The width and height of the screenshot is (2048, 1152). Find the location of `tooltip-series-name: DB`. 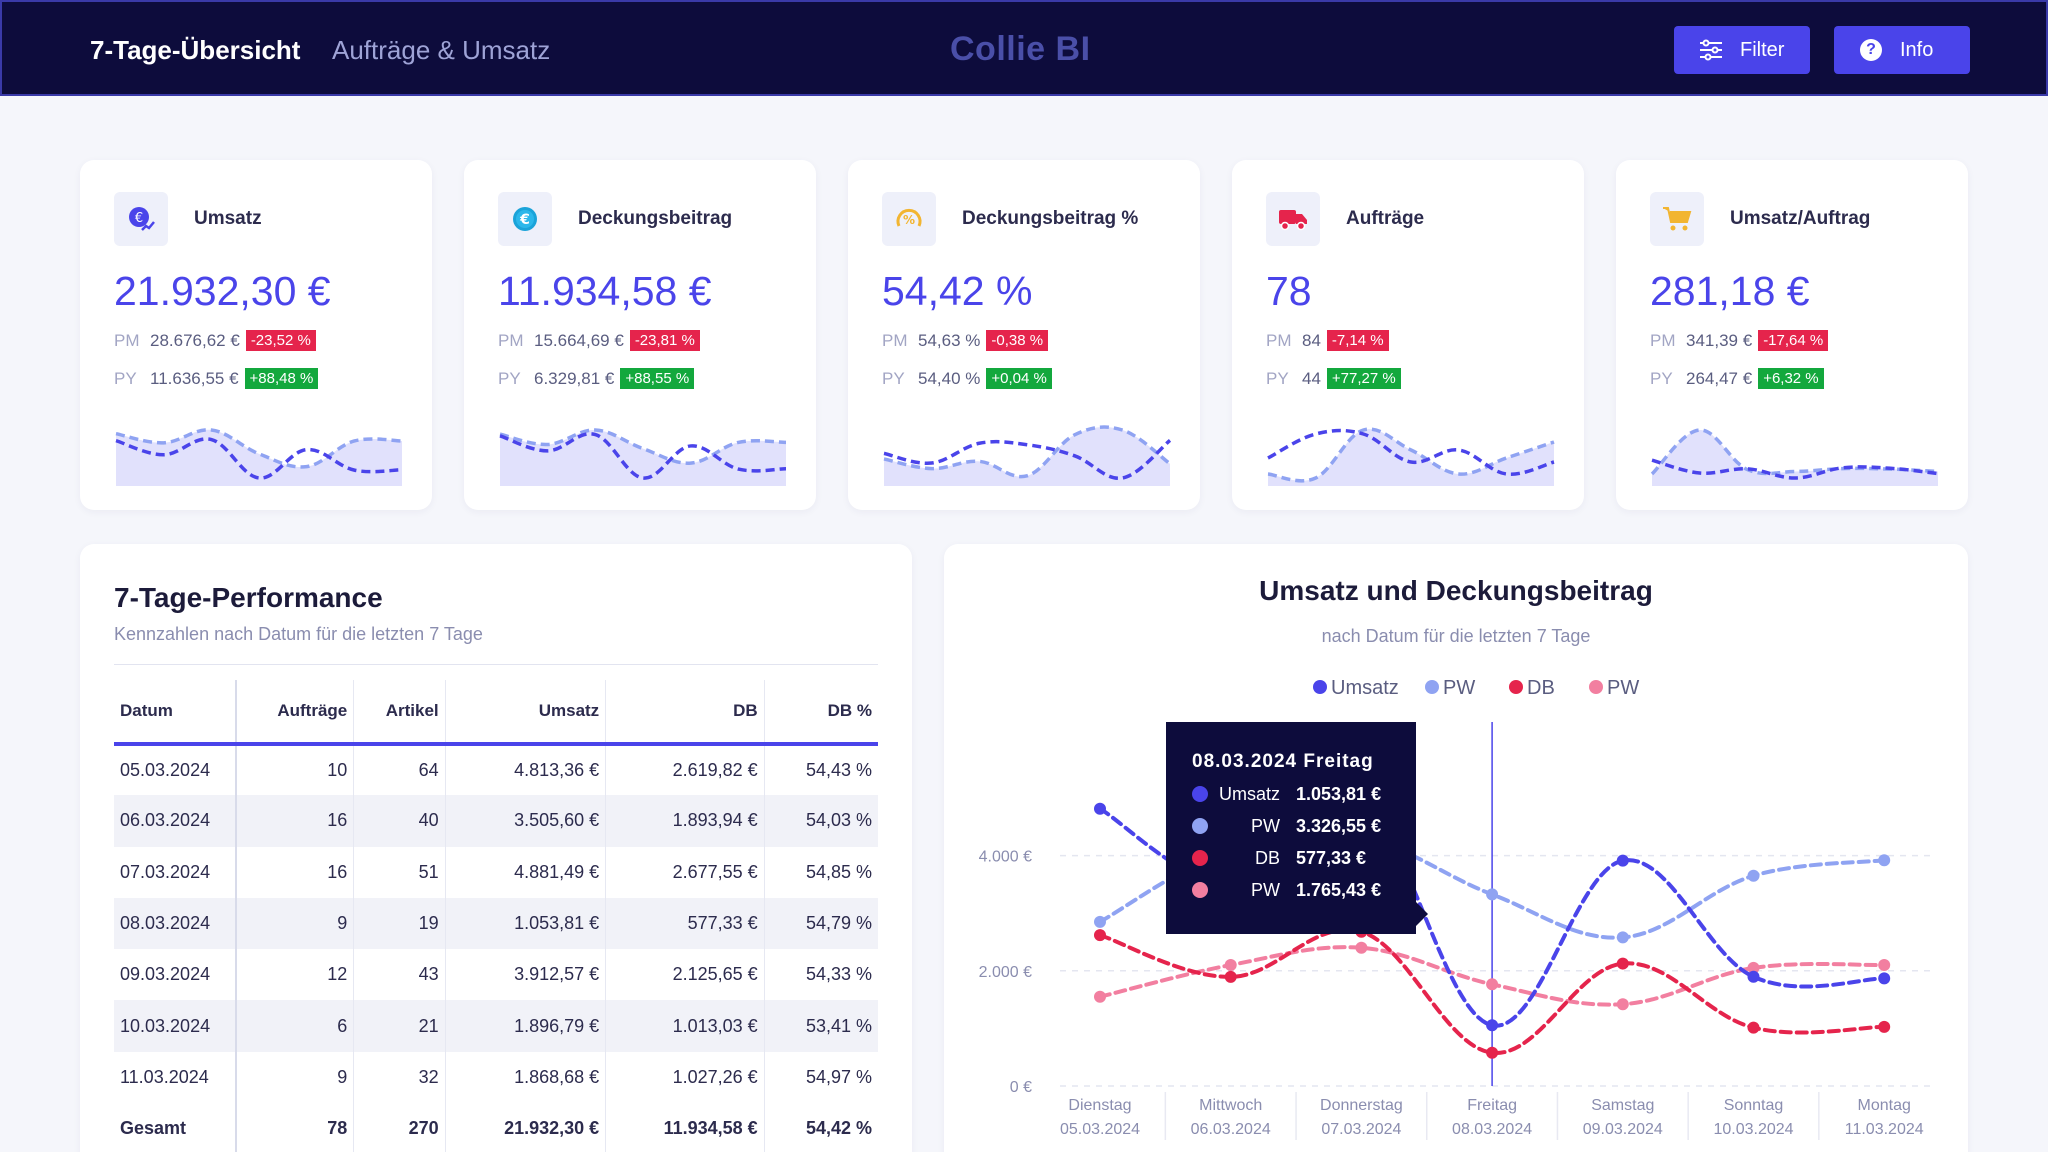

tooltip-series-name: DB is located at coordinates (1267, 858).